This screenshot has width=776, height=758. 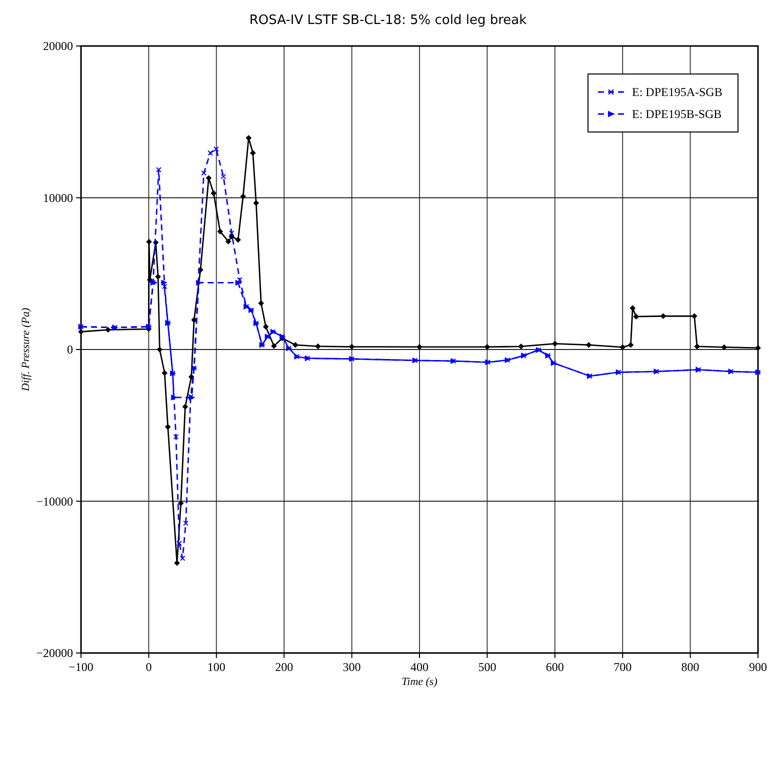 What do you see at coordinates (284, 667) in the screenshot?
I see `x-tick-label: 200` at bounding box center [284, 667].